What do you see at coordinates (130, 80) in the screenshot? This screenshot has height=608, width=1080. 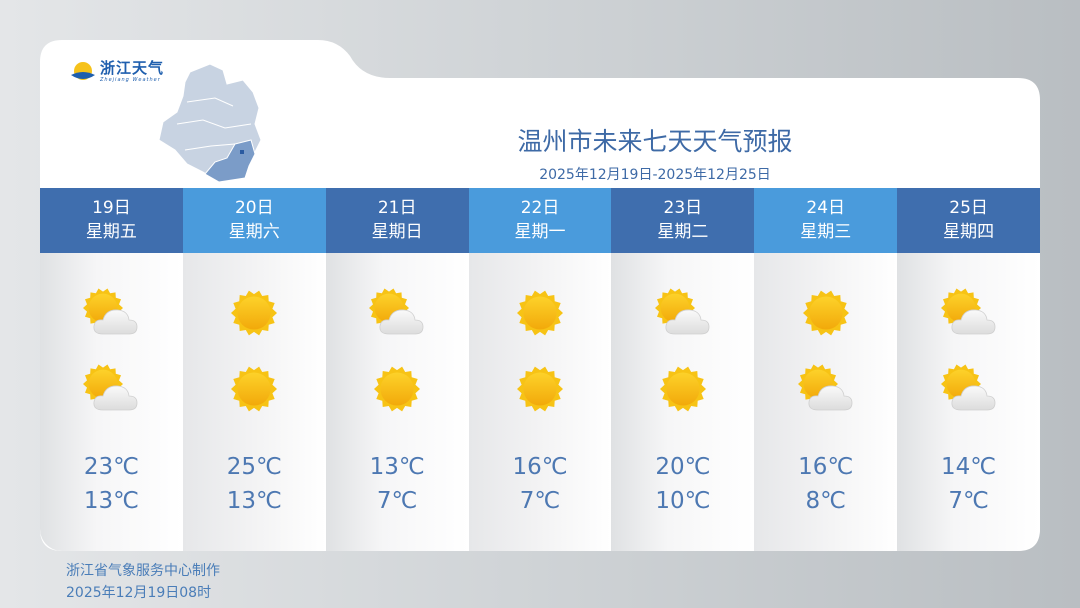 I see `logo-subtext: Zhejiang Weather` at bounding box center [130, 80].